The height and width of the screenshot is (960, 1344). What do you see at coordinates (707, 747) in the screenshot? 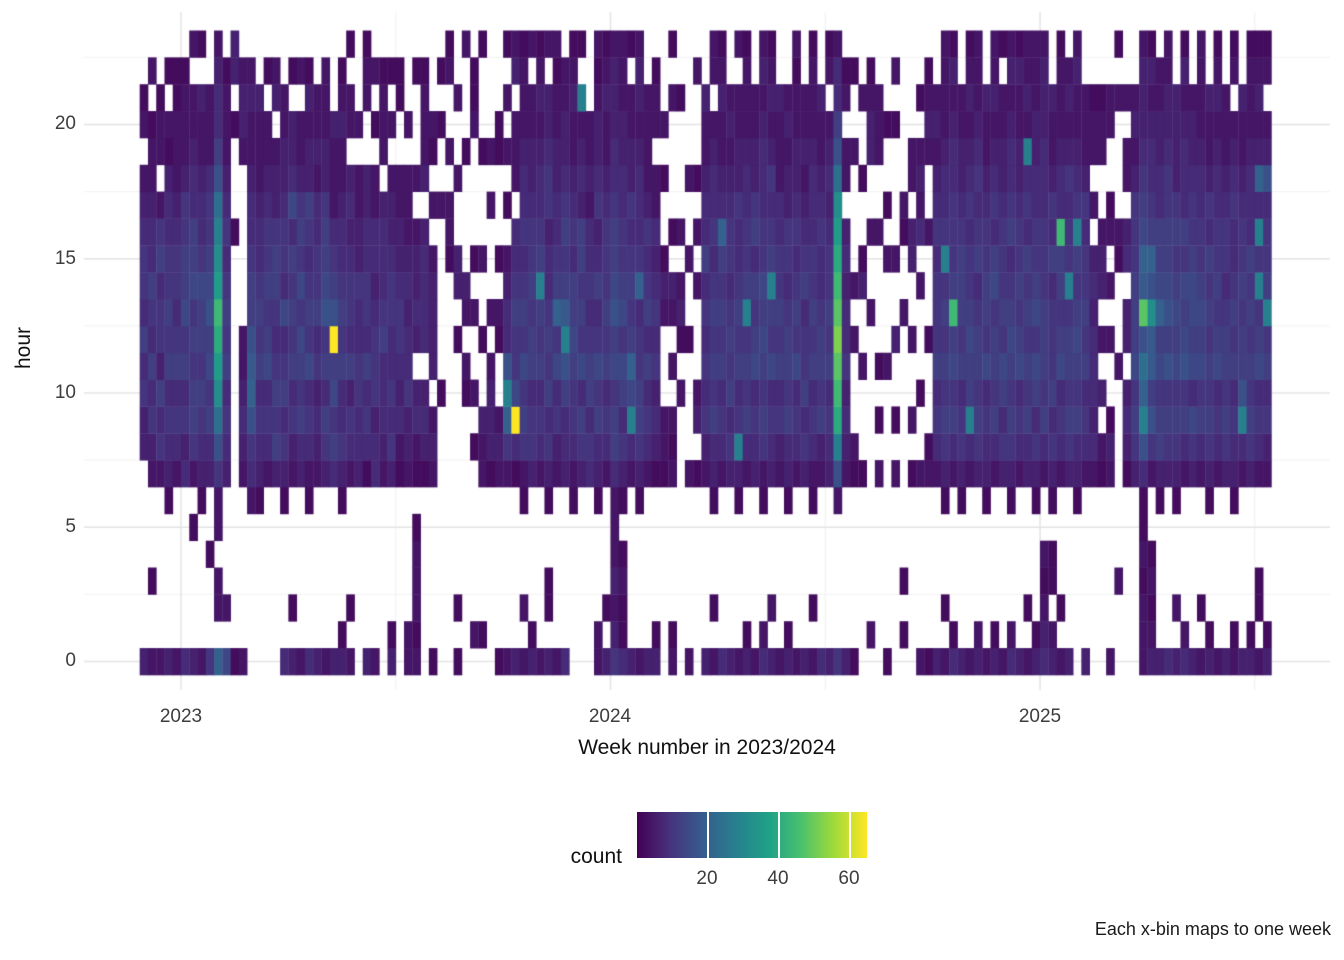
I see `x-axis-title: Week number in 2023/2024` at bounding box center [707, 747].